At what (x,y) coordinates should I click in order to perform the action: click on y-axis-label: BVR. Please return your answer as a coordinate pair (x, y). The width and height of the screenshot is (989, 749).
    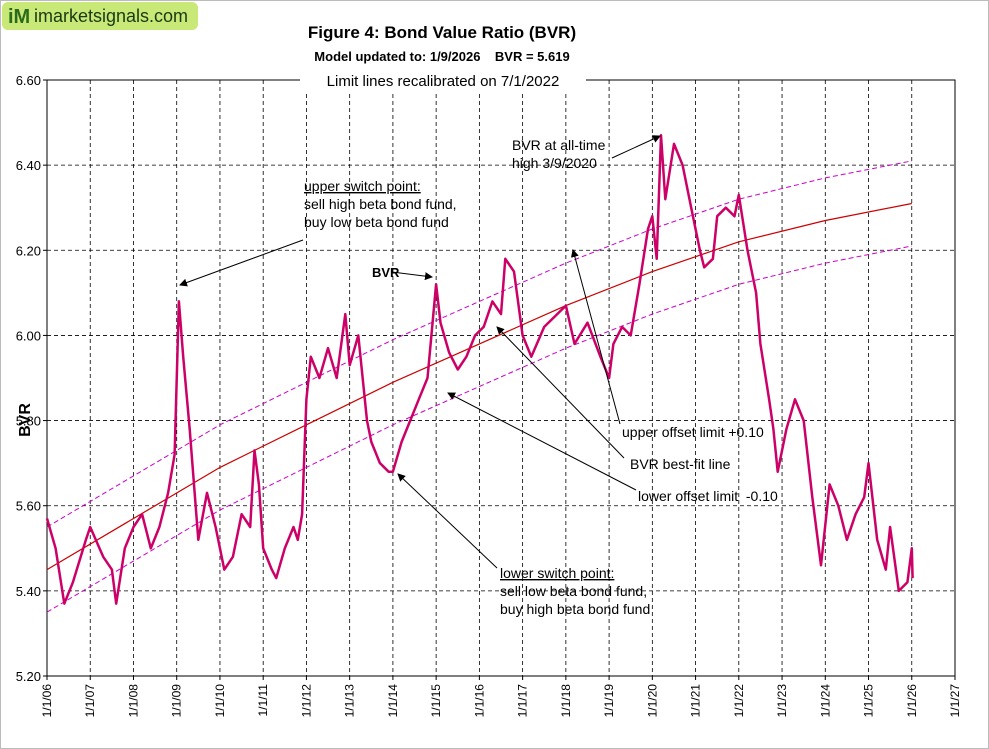
    Looking at the image, I should click on (25, 420).